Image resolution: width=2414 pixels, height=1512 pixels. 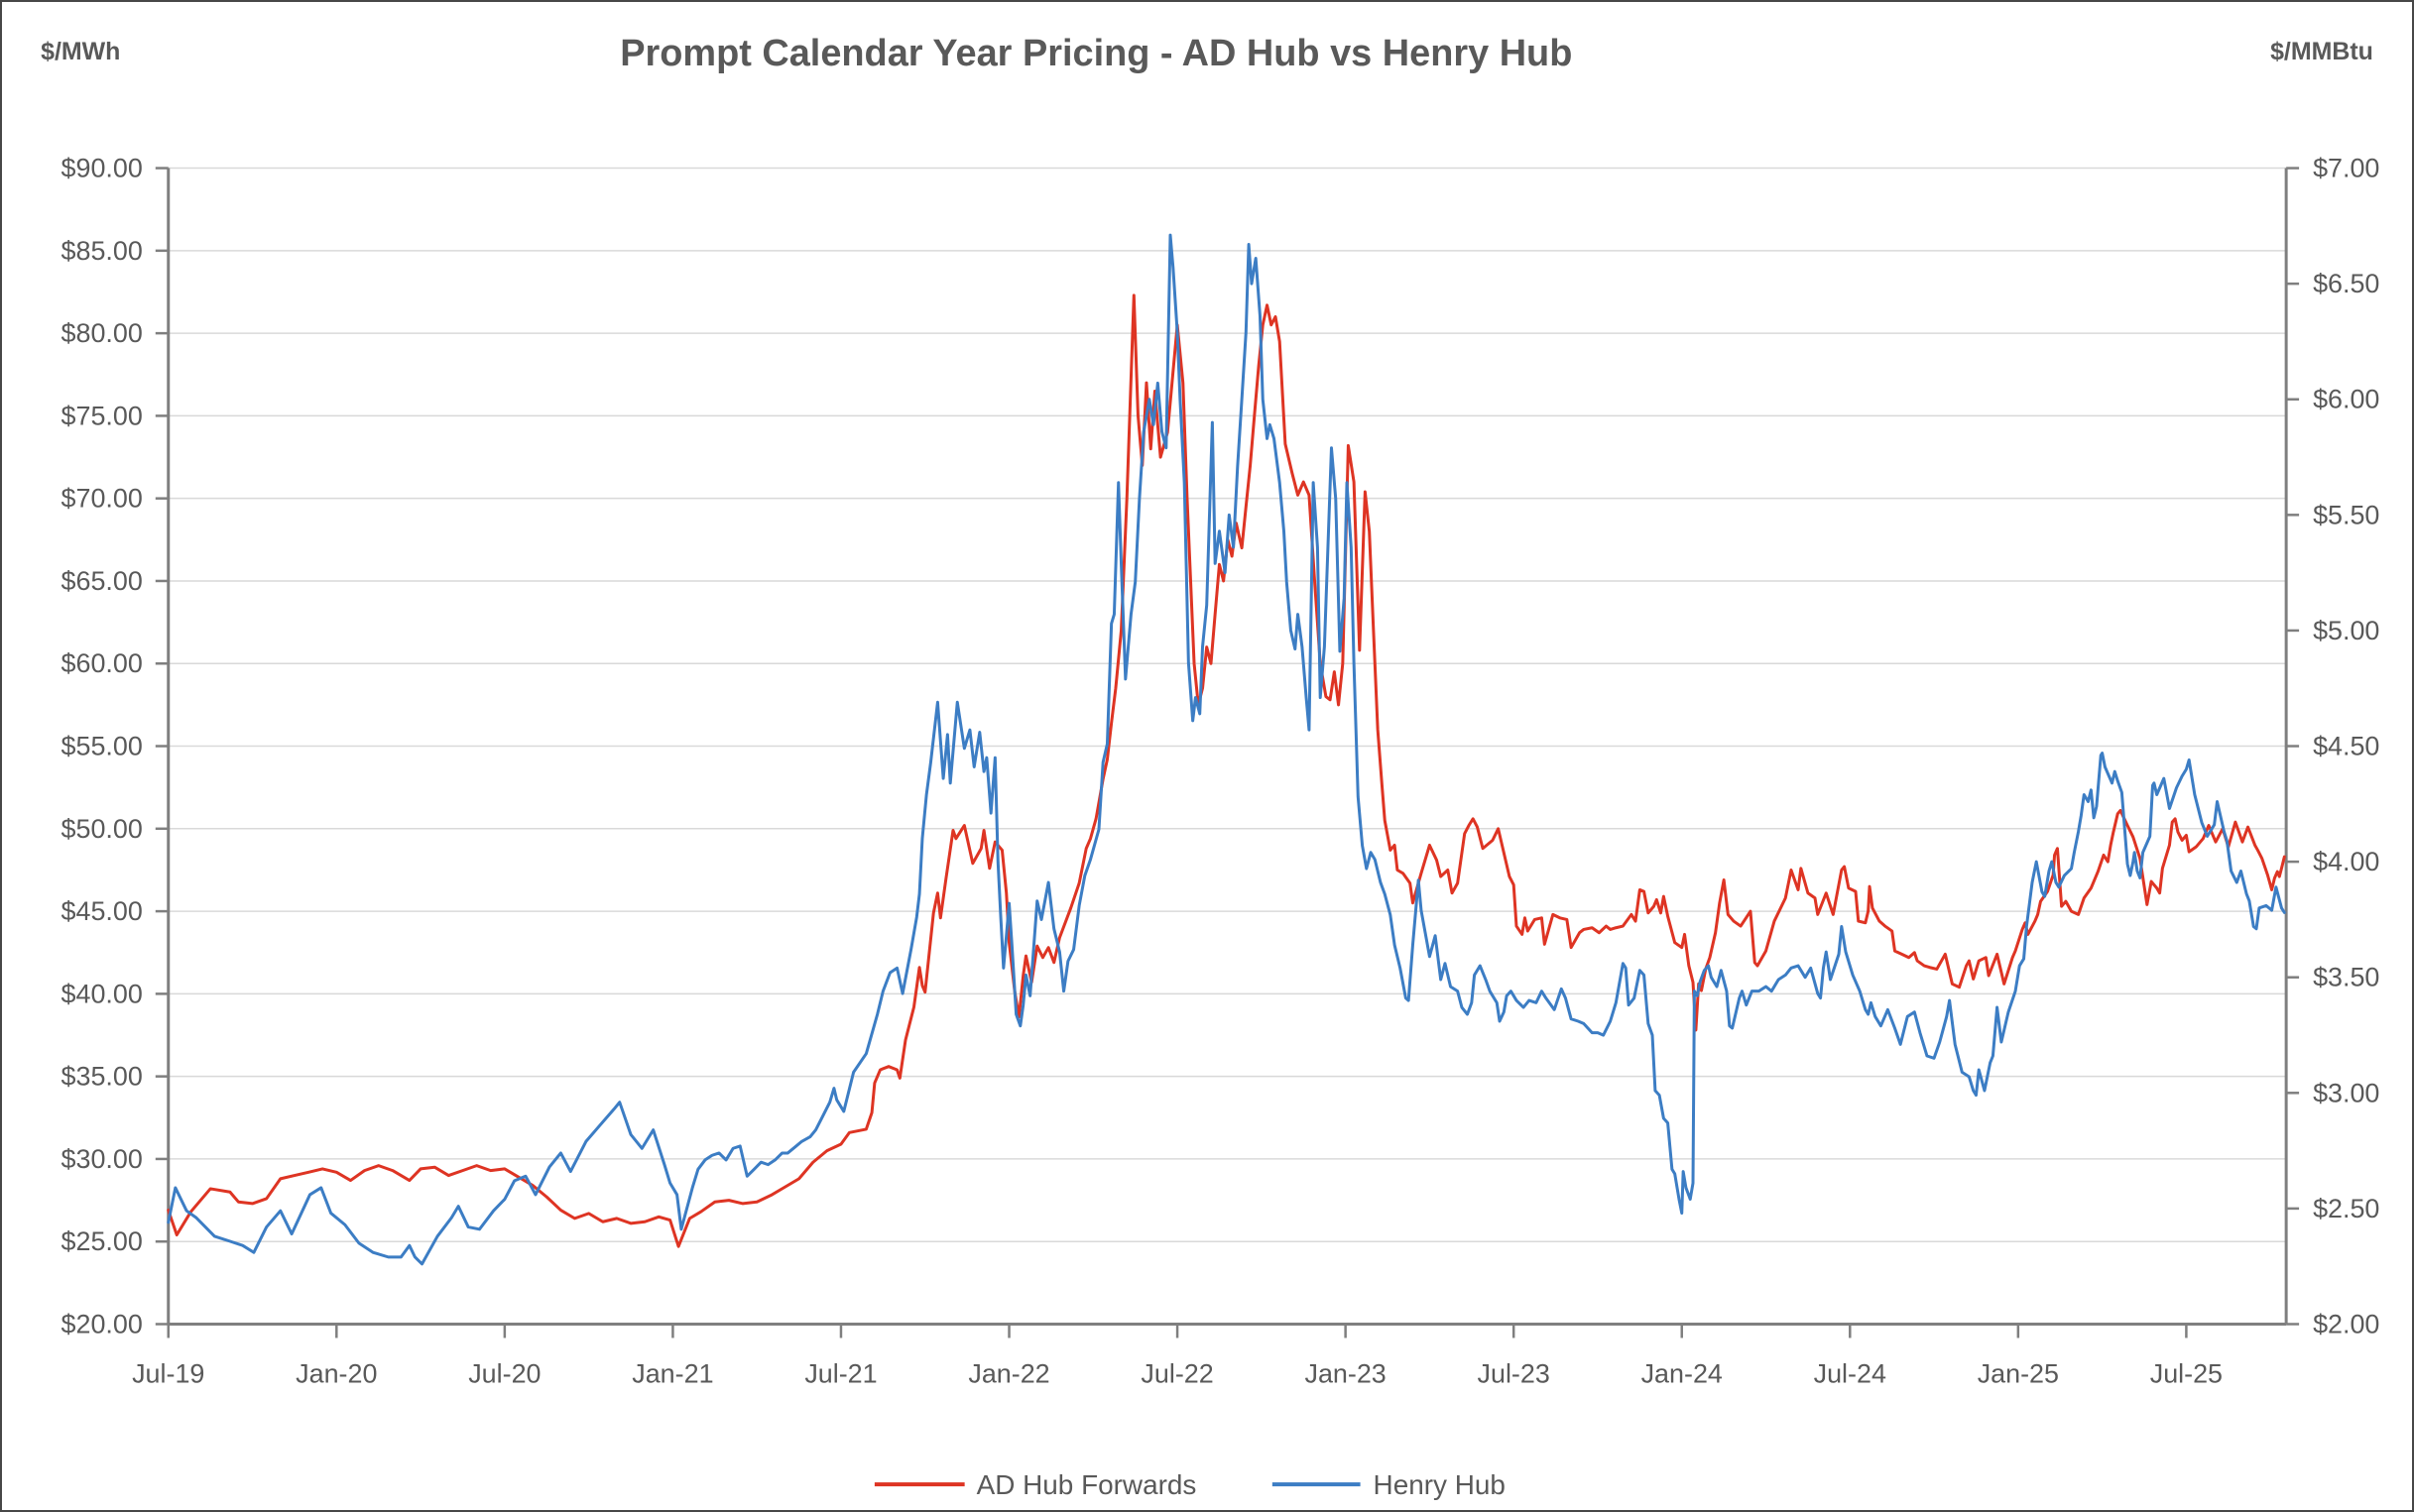 What do you see at coordinates (102, 415) in the screenshot?
I see `left-axis-tick-label: $75.00` at bounding box center [102, 415].